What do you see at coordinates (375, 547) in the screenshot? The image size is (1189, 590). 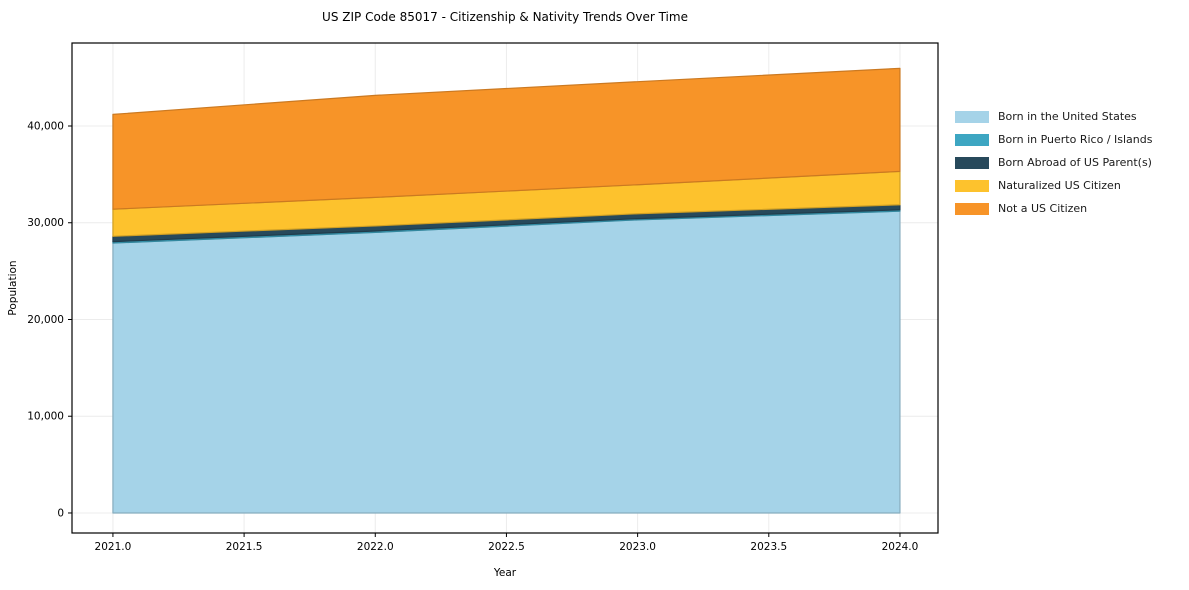 I see `x-tick-label: 2022.0` at bounding box center [375, 547].